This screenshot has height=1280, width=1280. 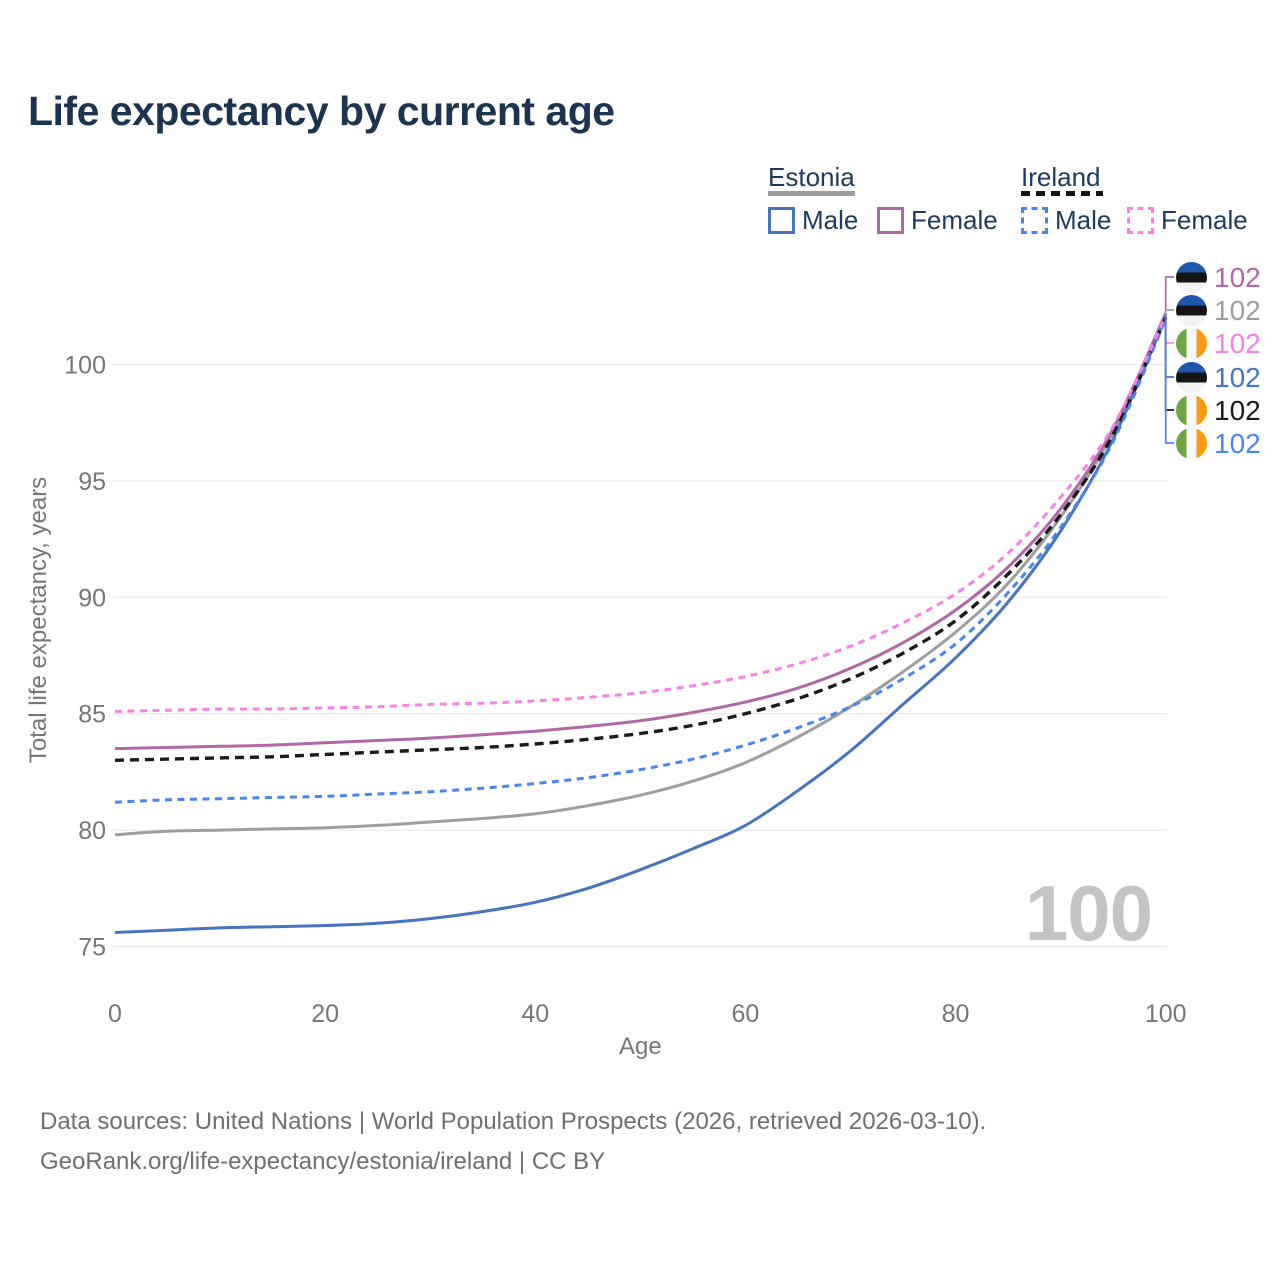 I want to click on x-tick-label-20: 20, so click(x=325, y=1014).